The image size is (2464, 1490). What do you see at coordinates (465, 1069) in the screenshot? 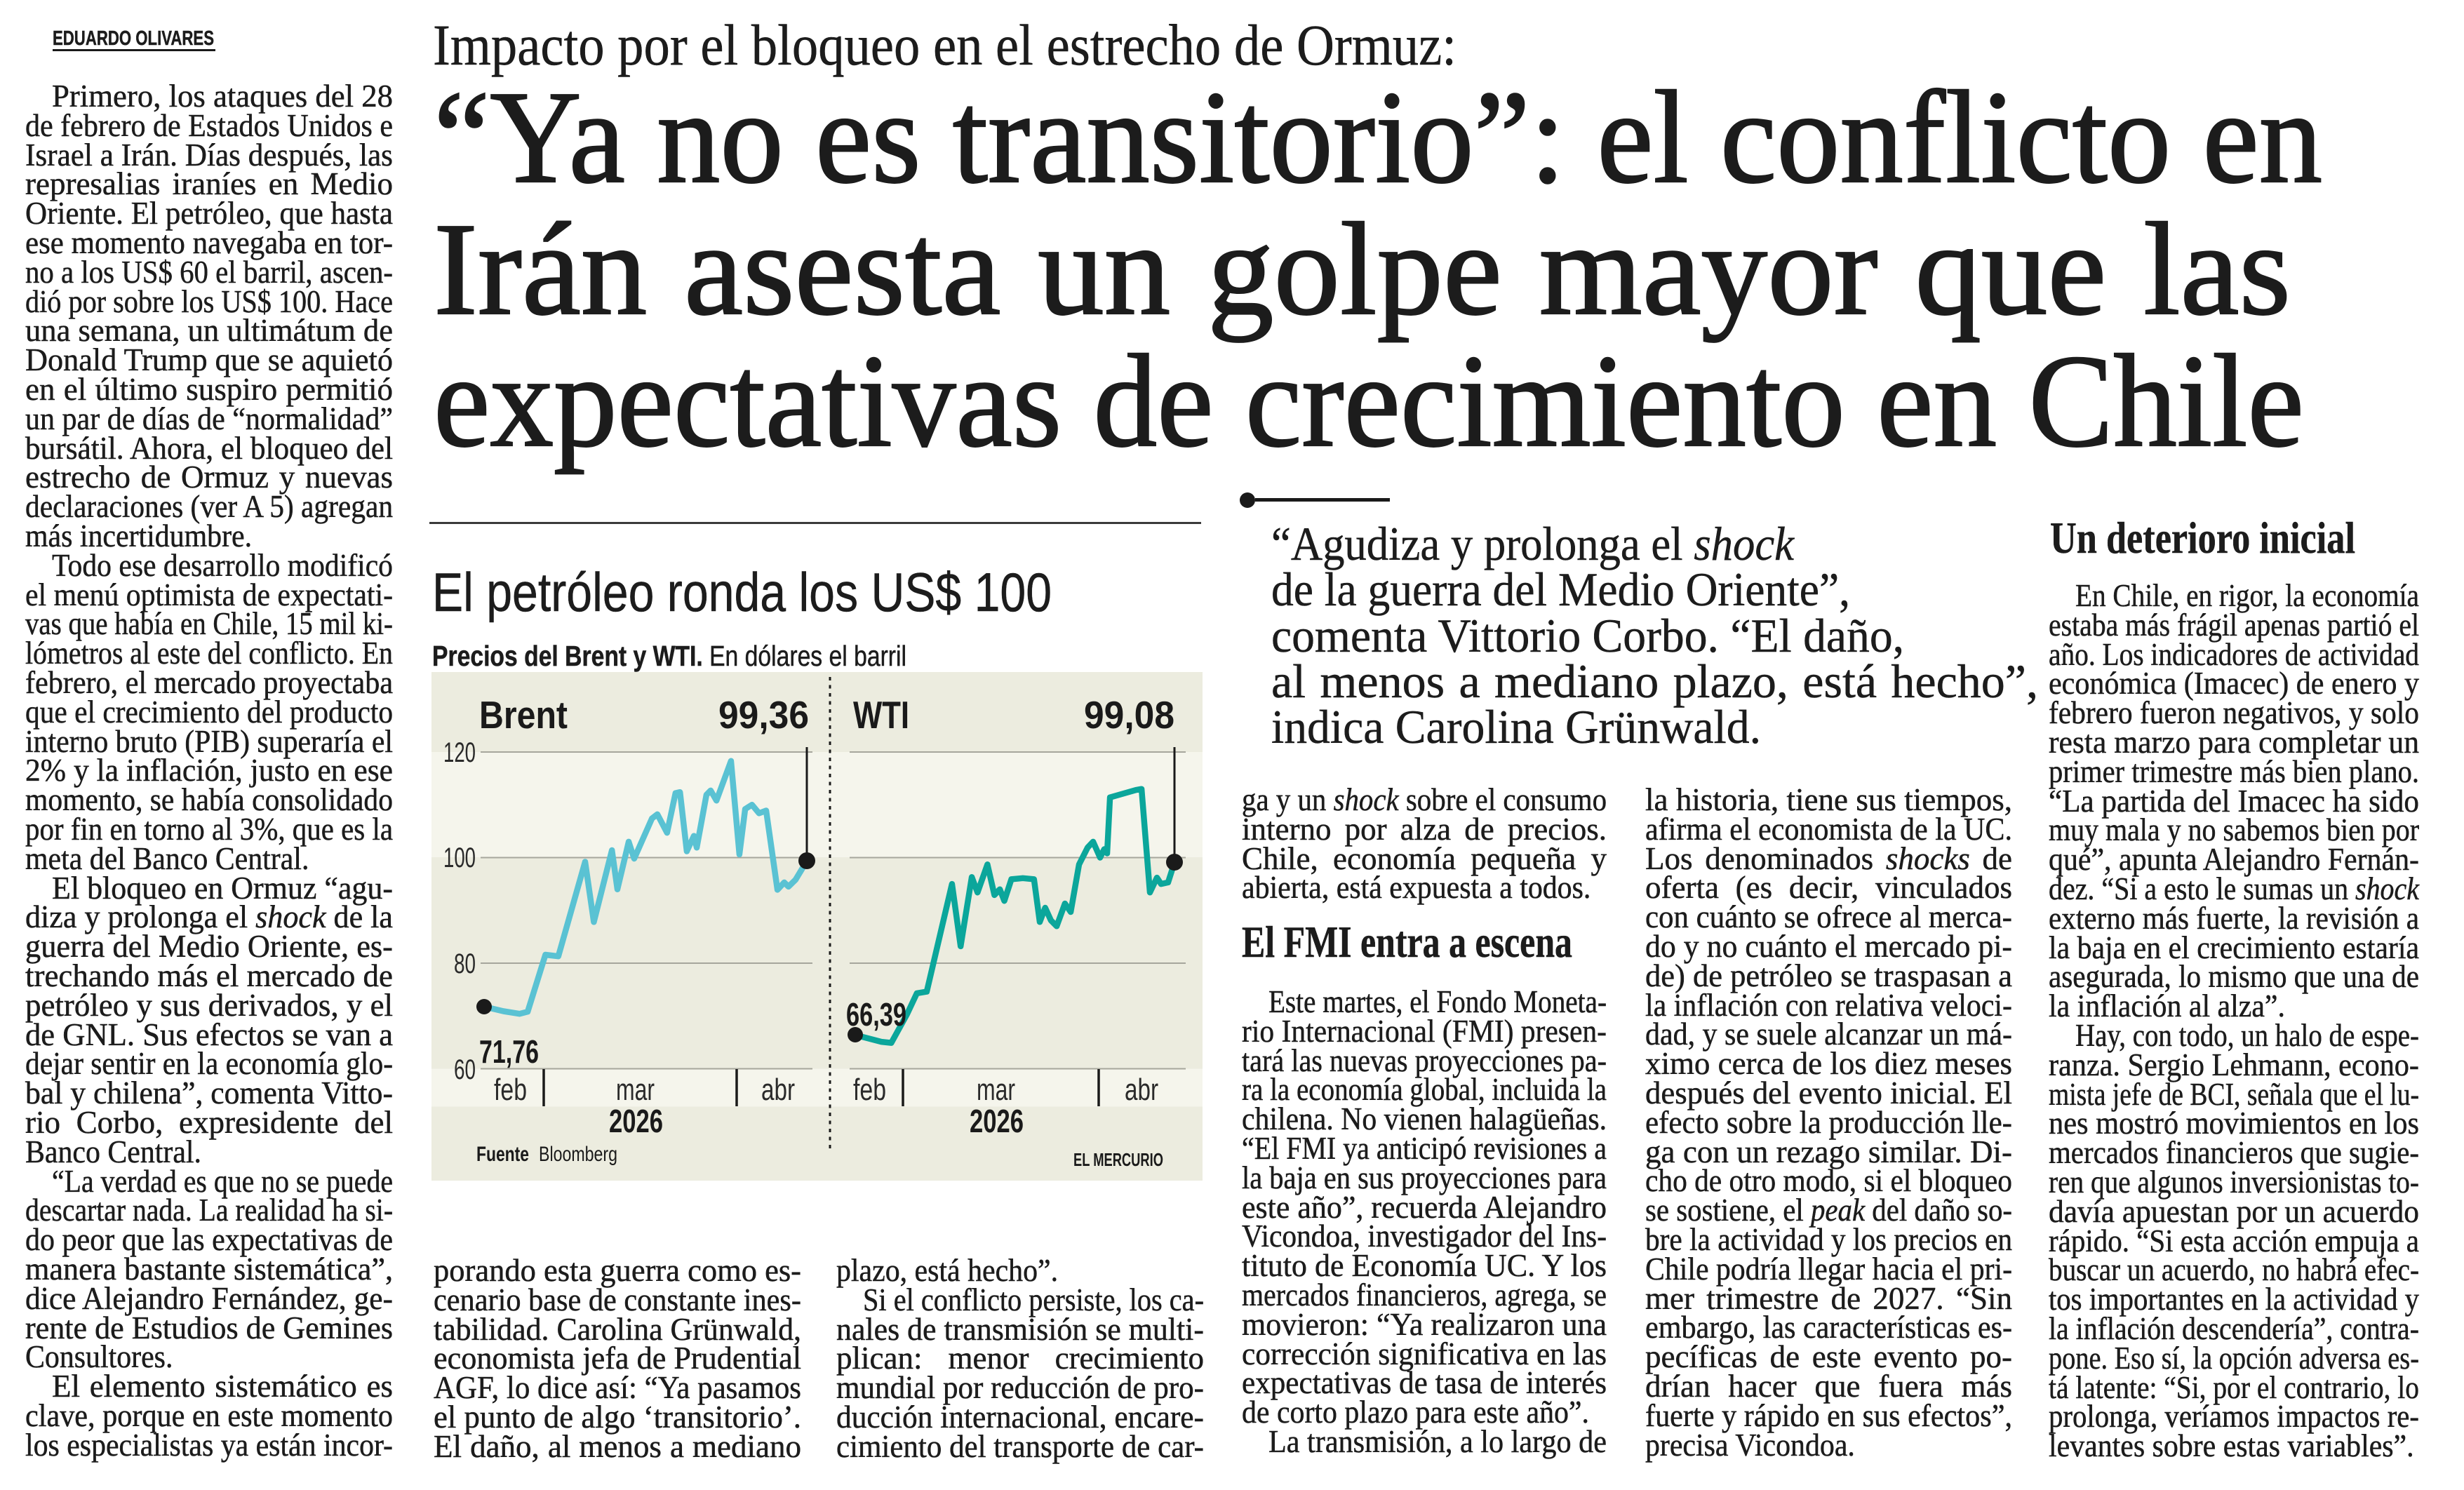
I see `svg-text: 60` at bounding box center [465, 1069].